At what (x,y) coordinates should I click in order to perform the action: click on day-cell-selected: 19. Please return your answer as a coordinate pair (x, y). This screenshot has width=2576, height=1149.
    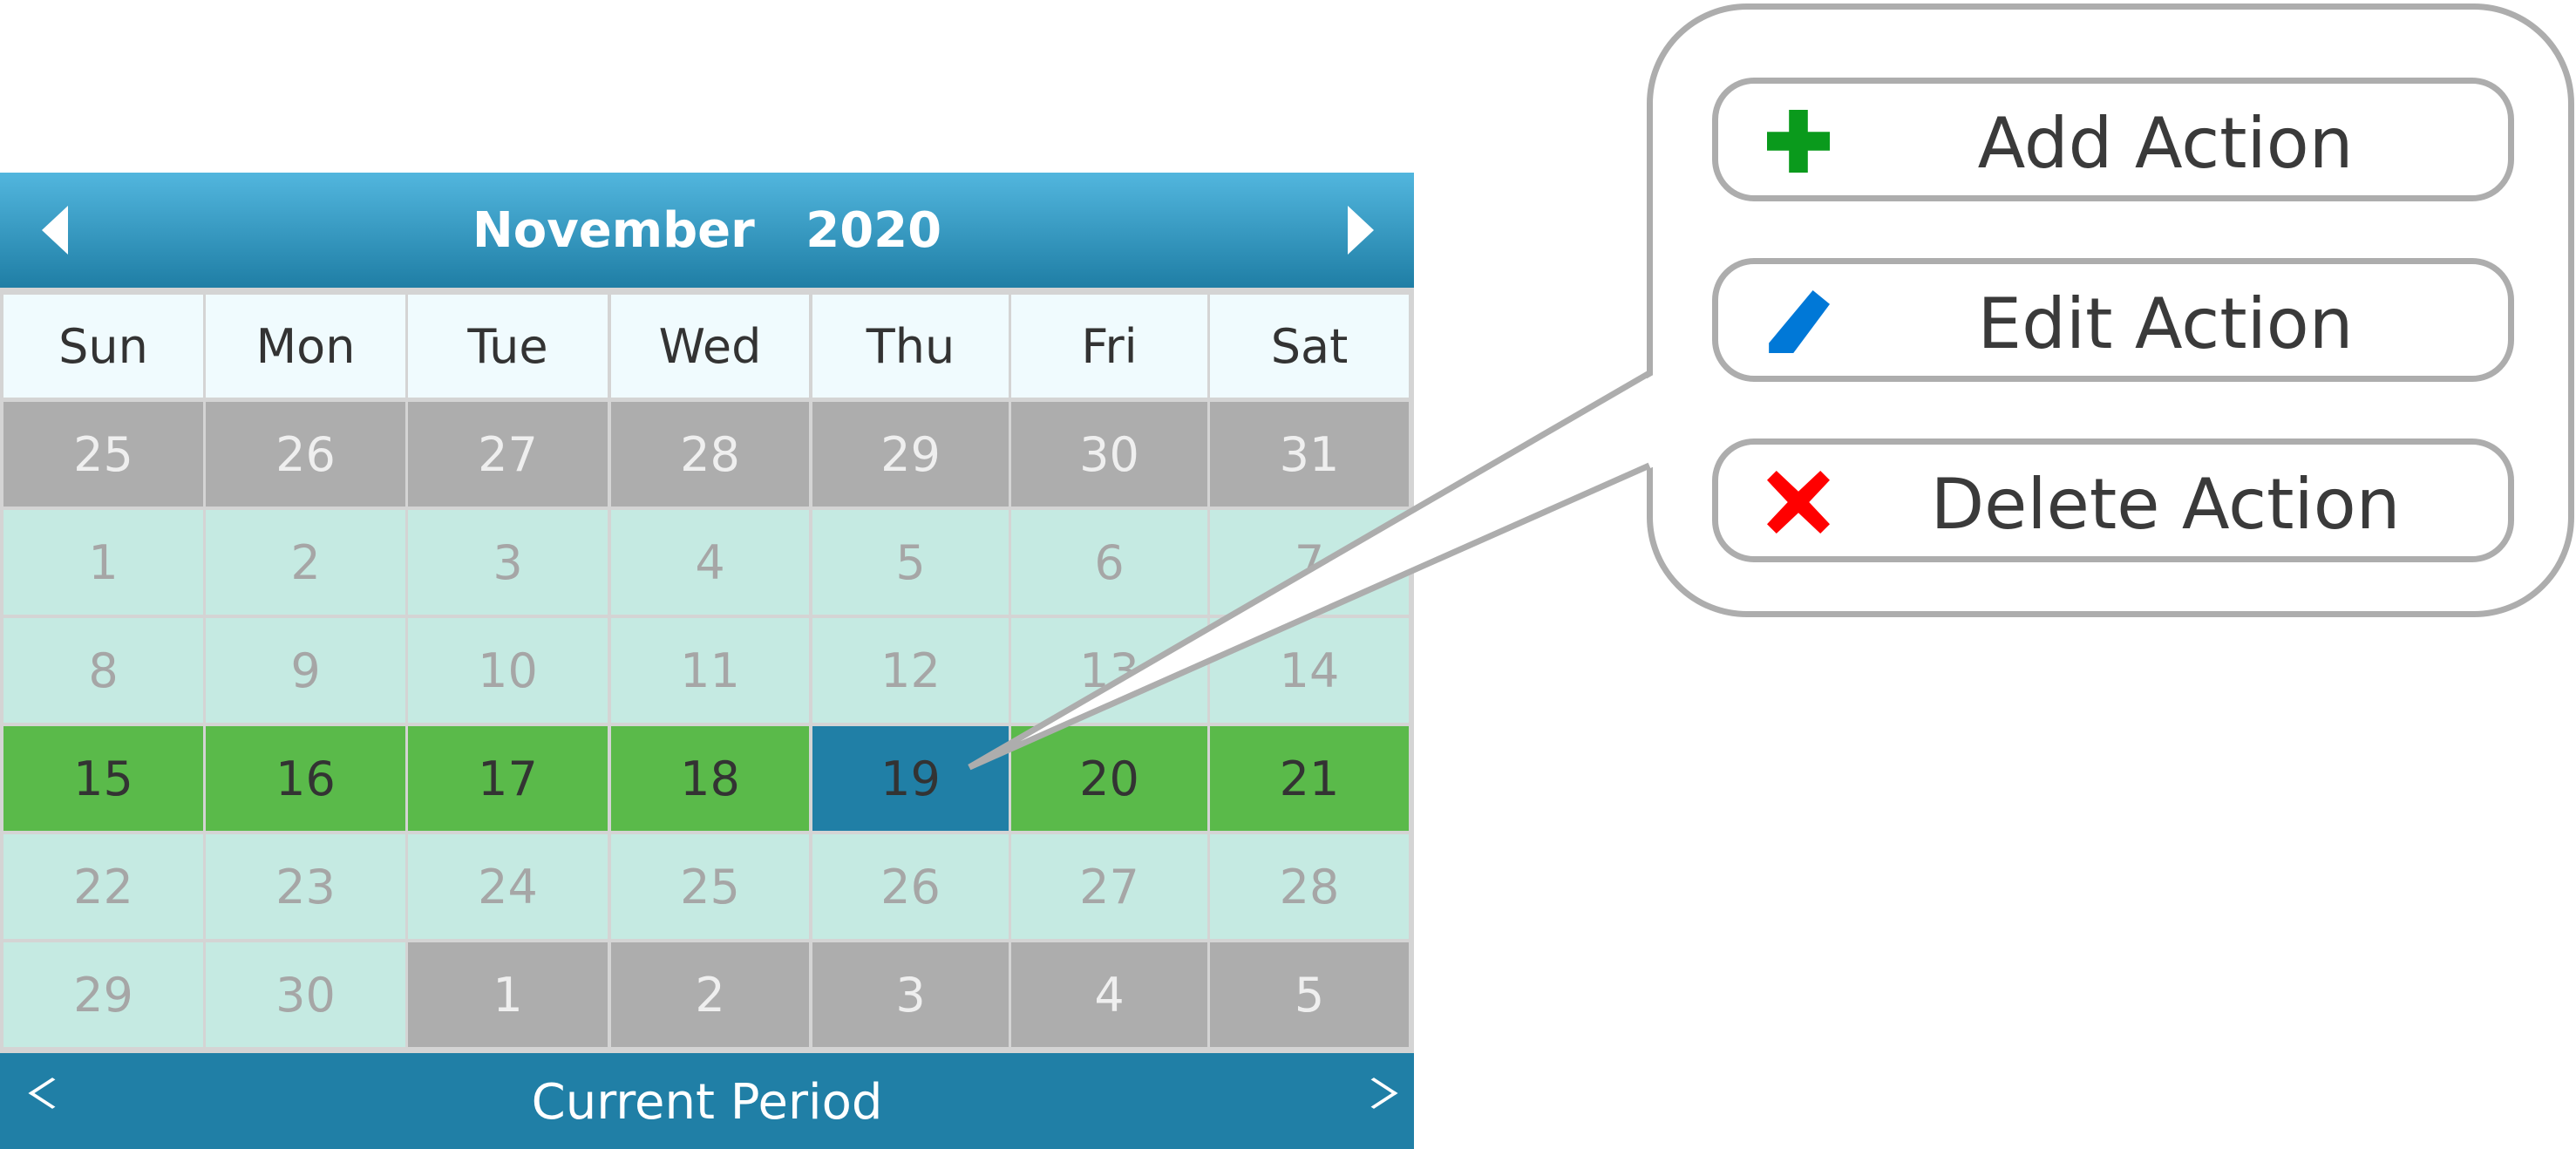
    Looking at the image, I should click on (910, 778).